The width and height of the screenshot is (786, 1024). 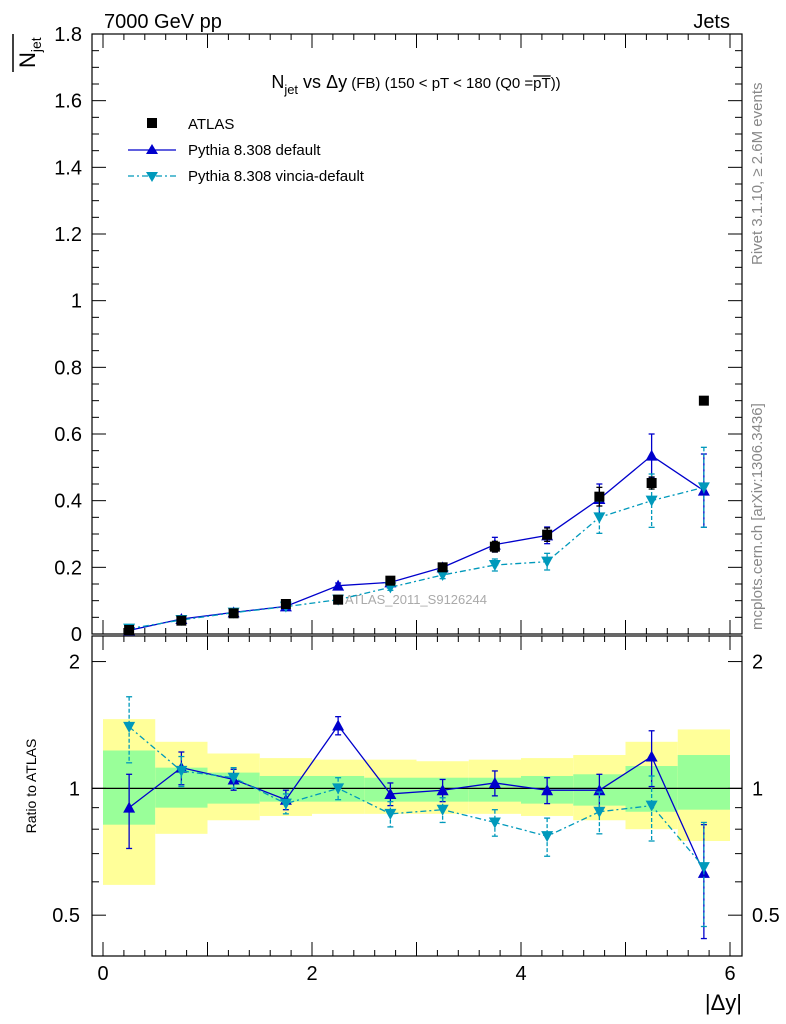 I want to click on ratio-default-line, so click(x=416, y=799).